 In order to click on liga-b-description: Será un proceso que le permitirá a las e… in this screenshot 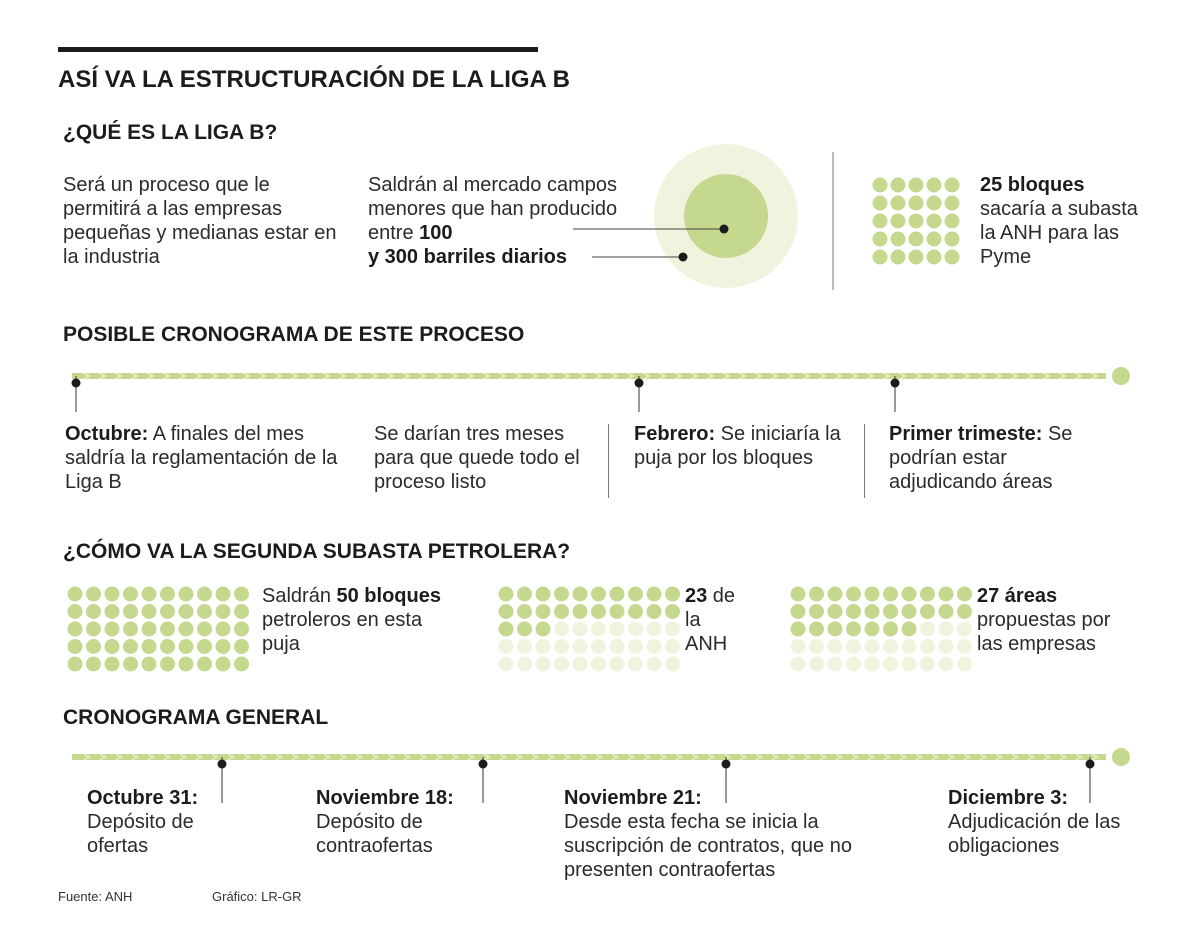, I will do `click(200, 221)`.